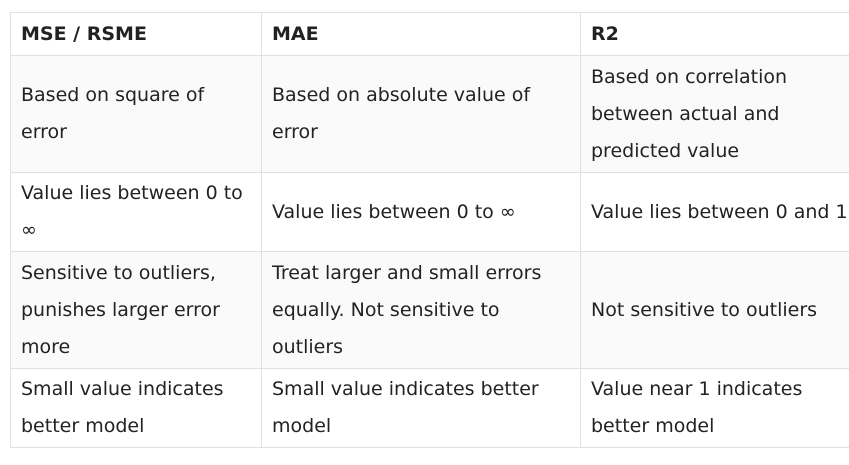 This screenshot has width=849, height=465. I want to click on table-cell: Value lies between 0 and 1, so click(714, 212).